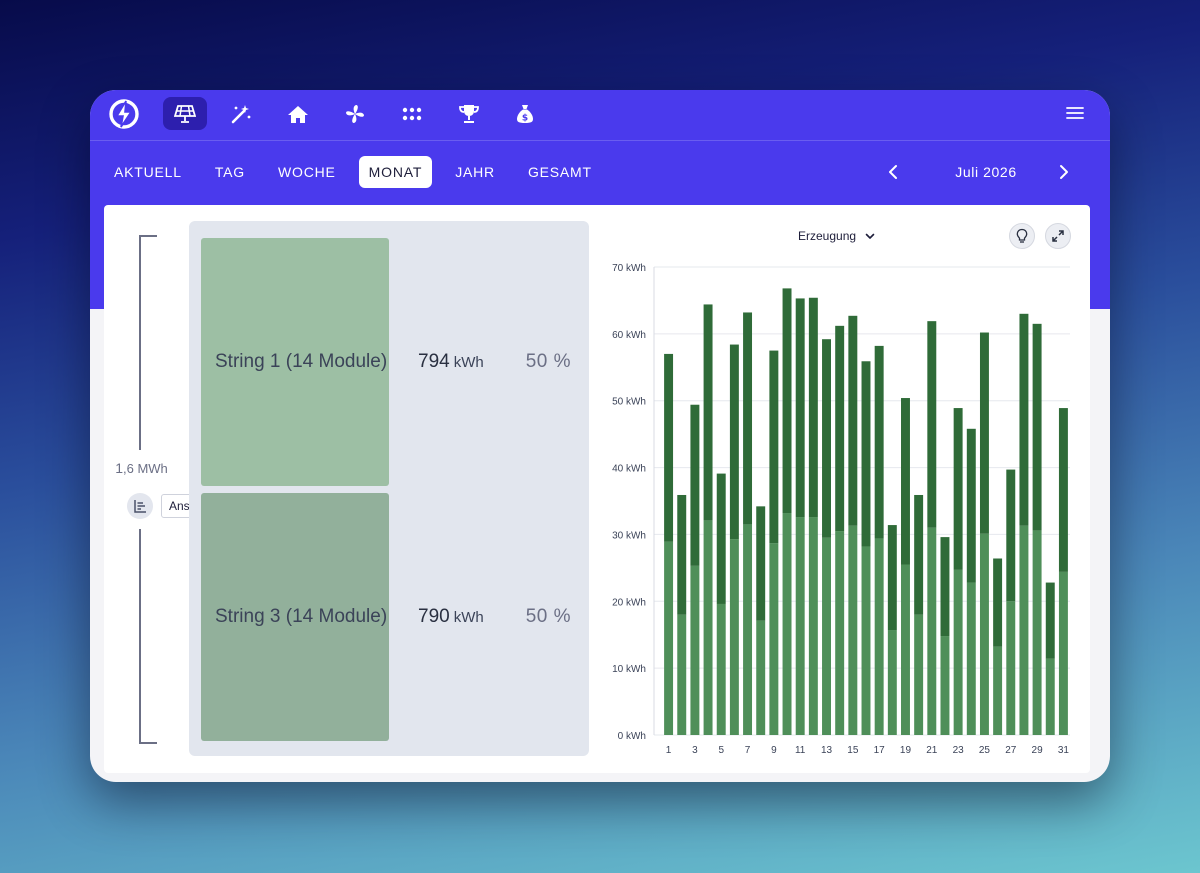 The width and height of the screenshot is (1200, 873). I want to click on x-tick-label: 15, so click(853, 750).